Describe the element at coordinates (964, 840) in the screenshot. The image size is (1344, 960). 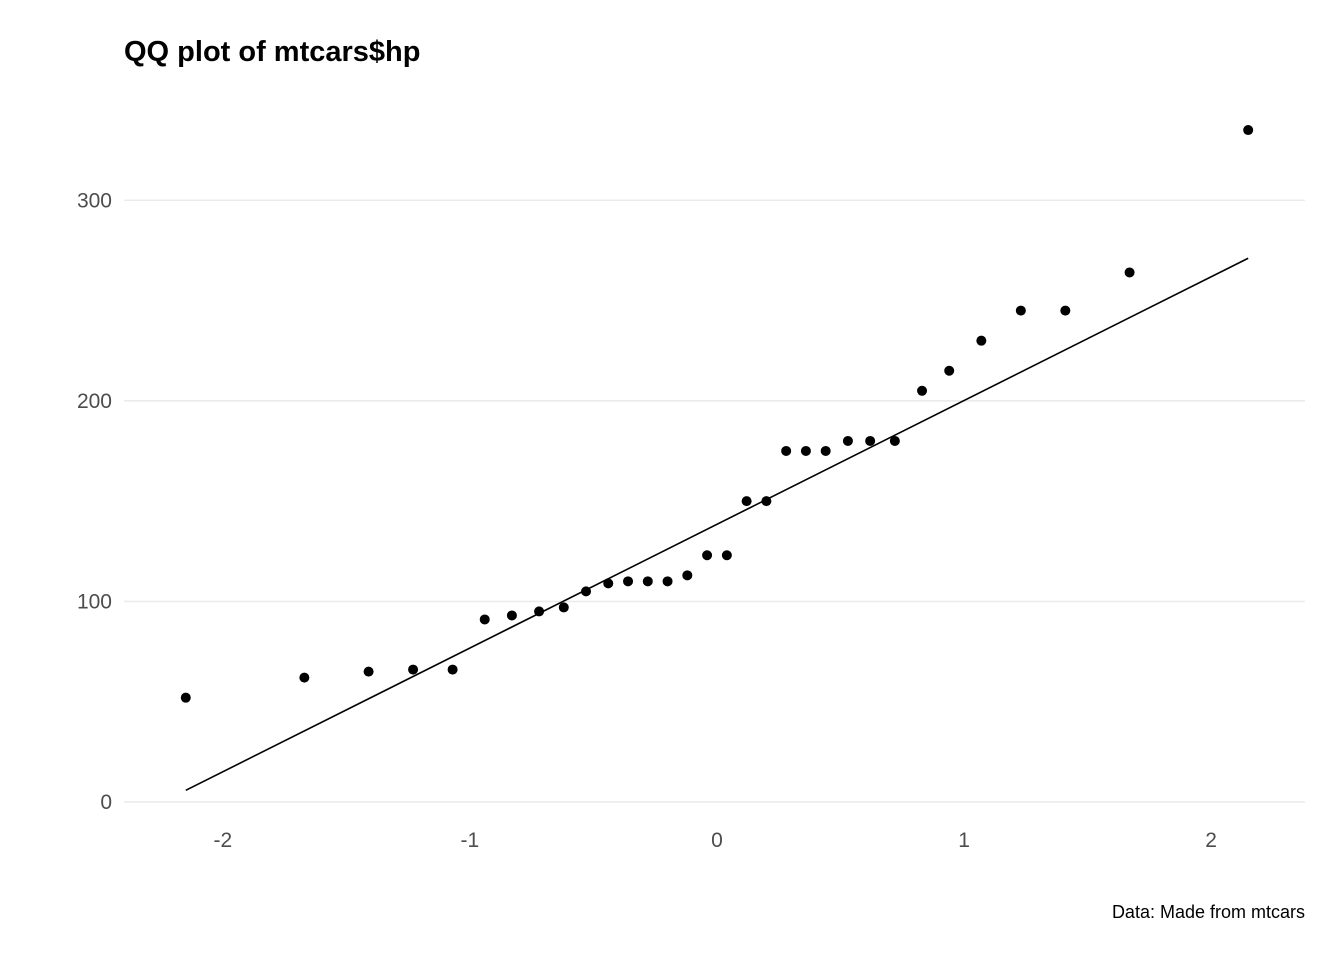
I see `x-tick-label: 1` at that location.